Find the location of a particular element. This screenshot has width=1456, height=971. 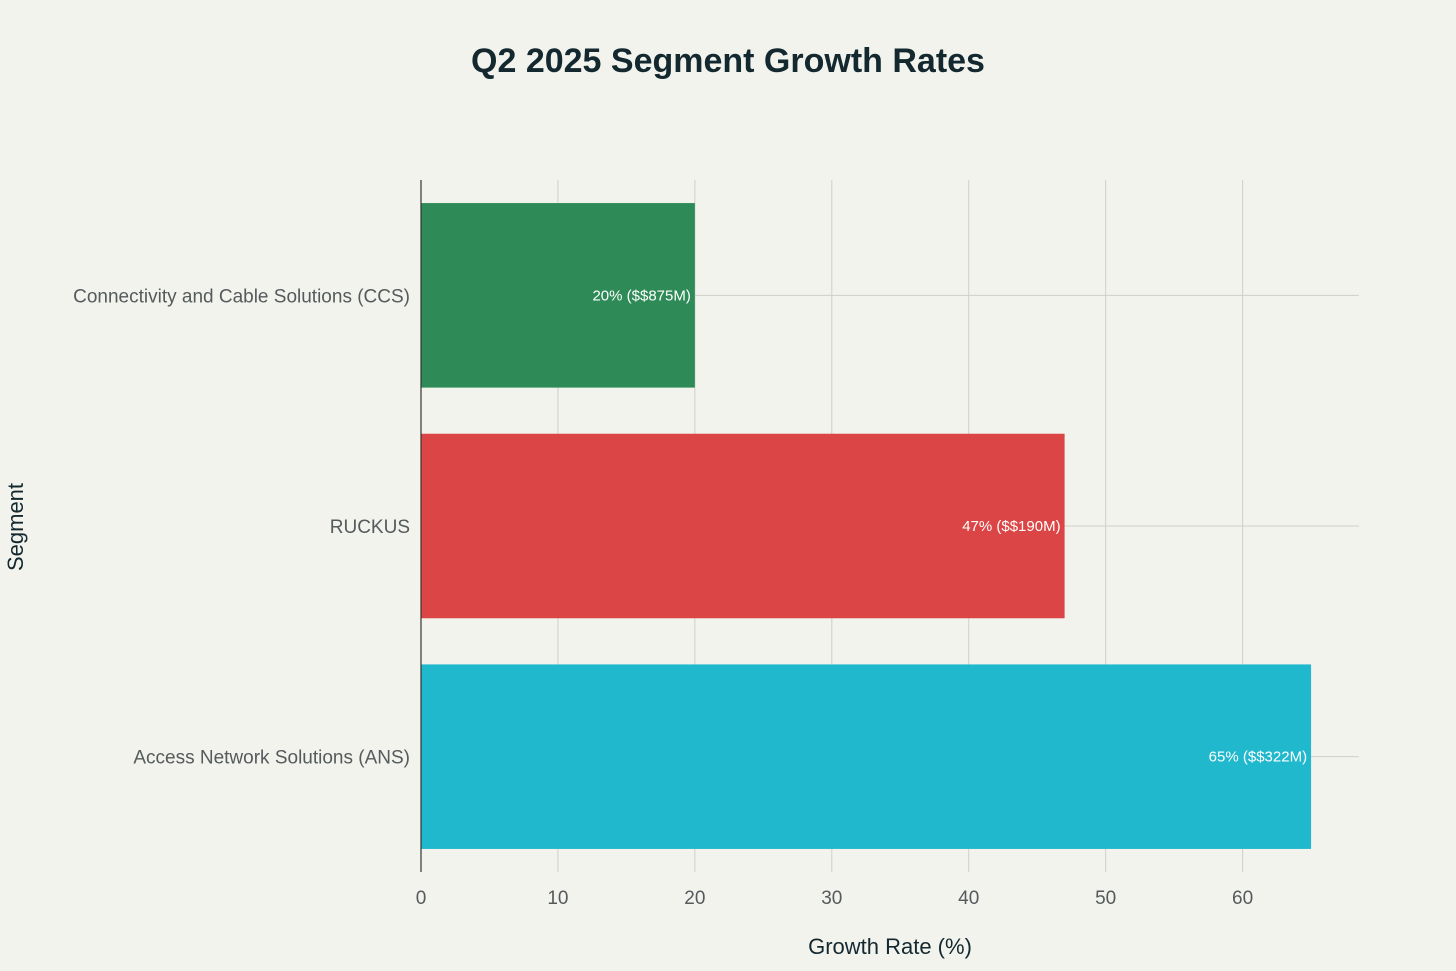

x-tick-label-4: 40 is located at coordinates (968, 898).